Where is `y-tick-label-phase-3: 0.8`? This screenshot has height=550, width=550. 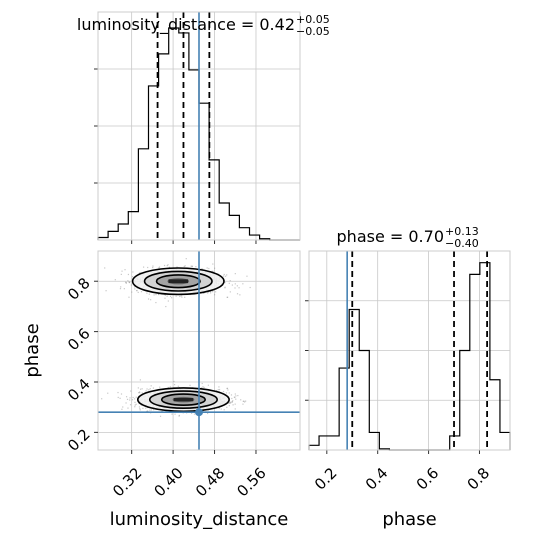
y-tick-label-phase-3: 0.8 is located at coordinates (79, 289).